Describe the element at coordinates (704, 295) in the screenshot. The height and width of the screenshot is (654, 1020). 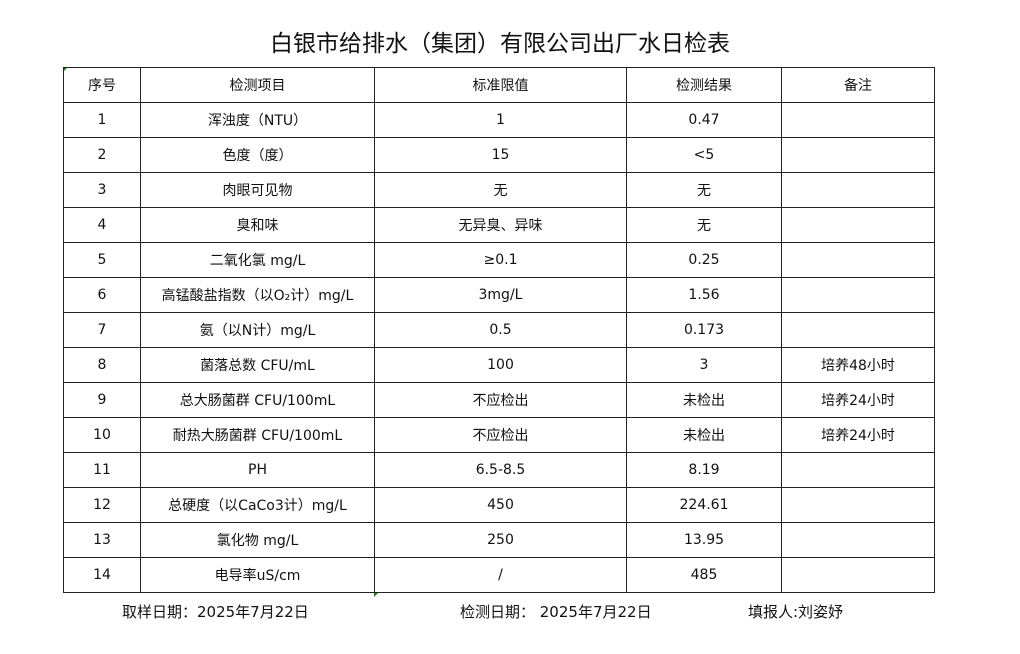
I see `cell-result: 1.56` at that location.